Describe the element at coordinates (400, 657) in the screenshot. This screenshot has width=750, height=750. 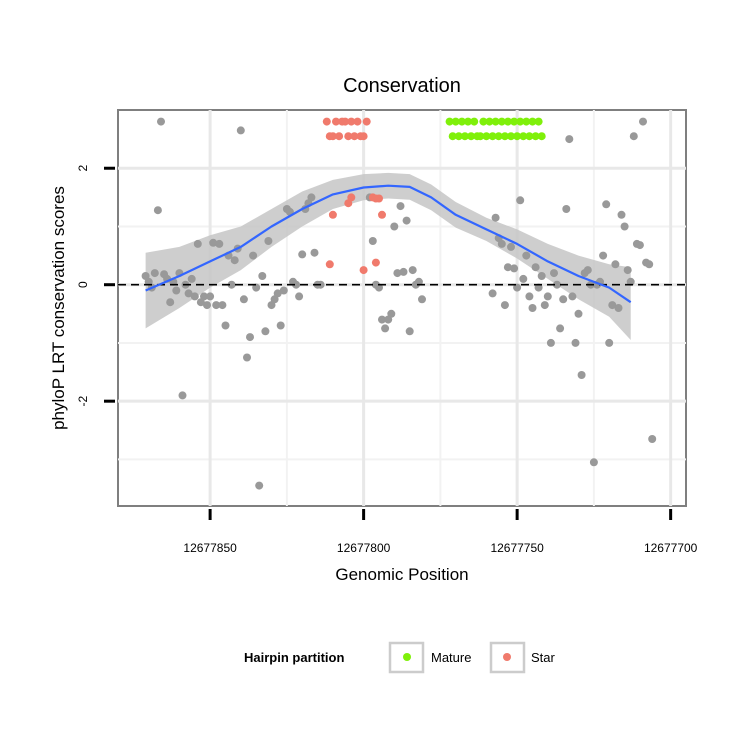
I see `legend: Hairpin partition Mature Star` at that location.